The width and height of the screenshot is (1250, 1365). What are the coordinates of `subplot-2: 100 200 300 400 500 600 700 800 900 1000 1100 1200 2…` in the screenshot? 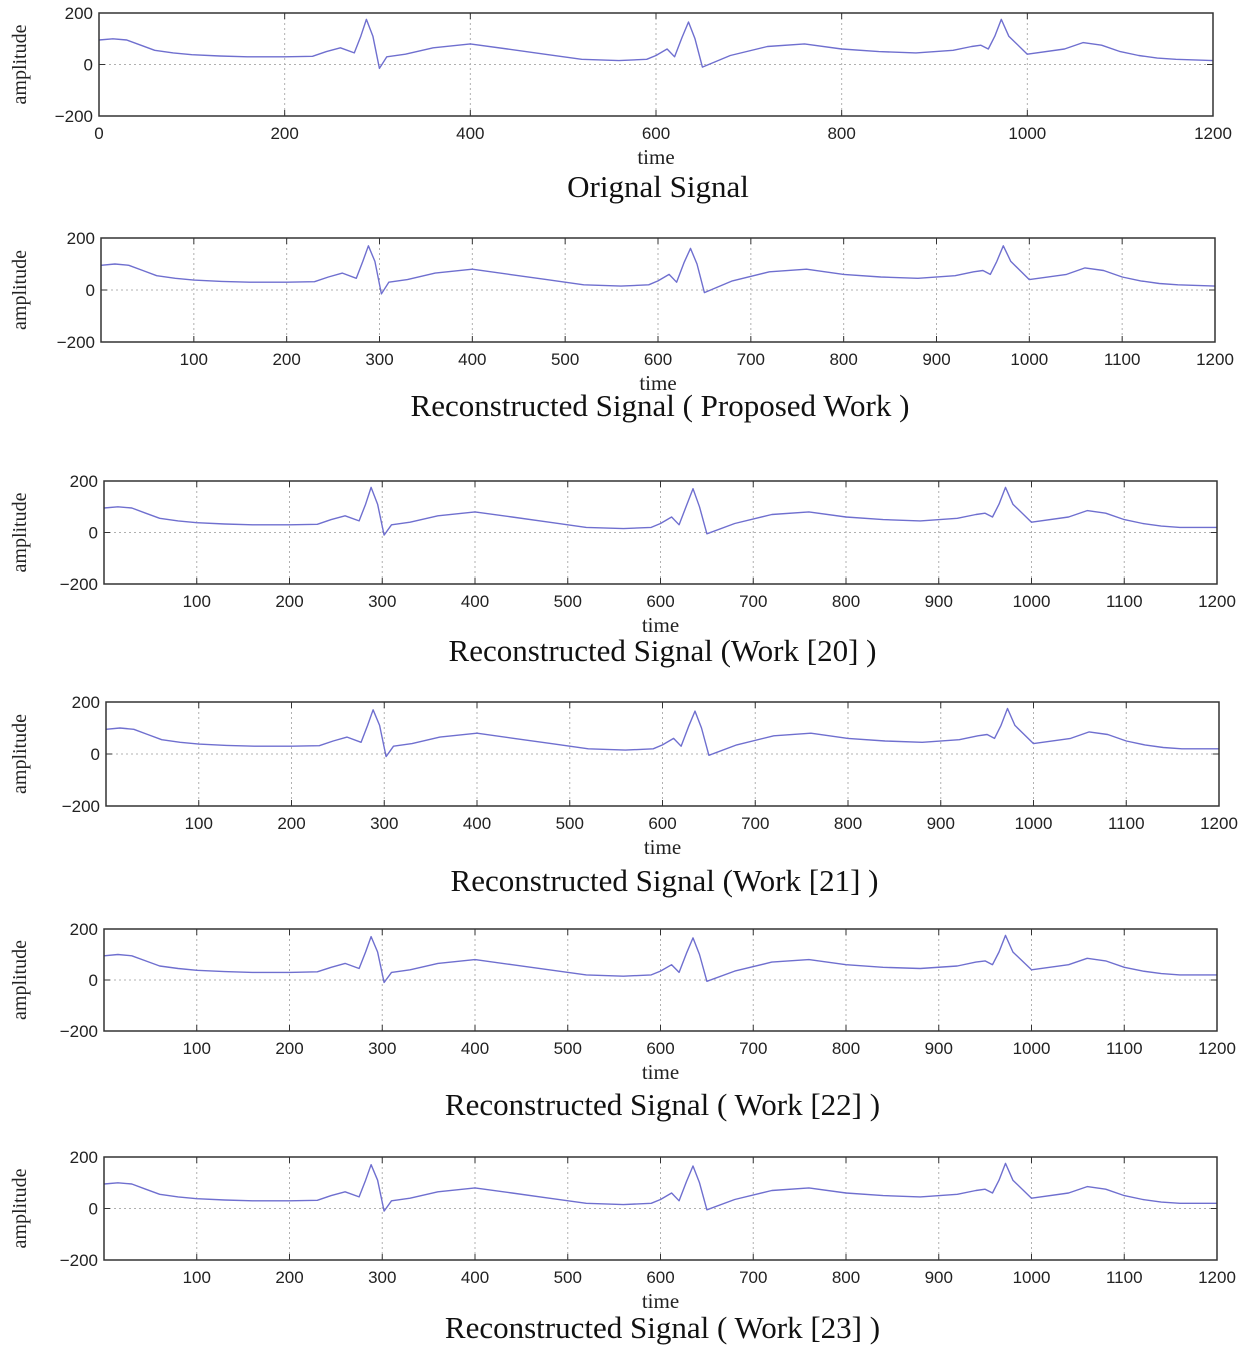 It's located at (622, 570).